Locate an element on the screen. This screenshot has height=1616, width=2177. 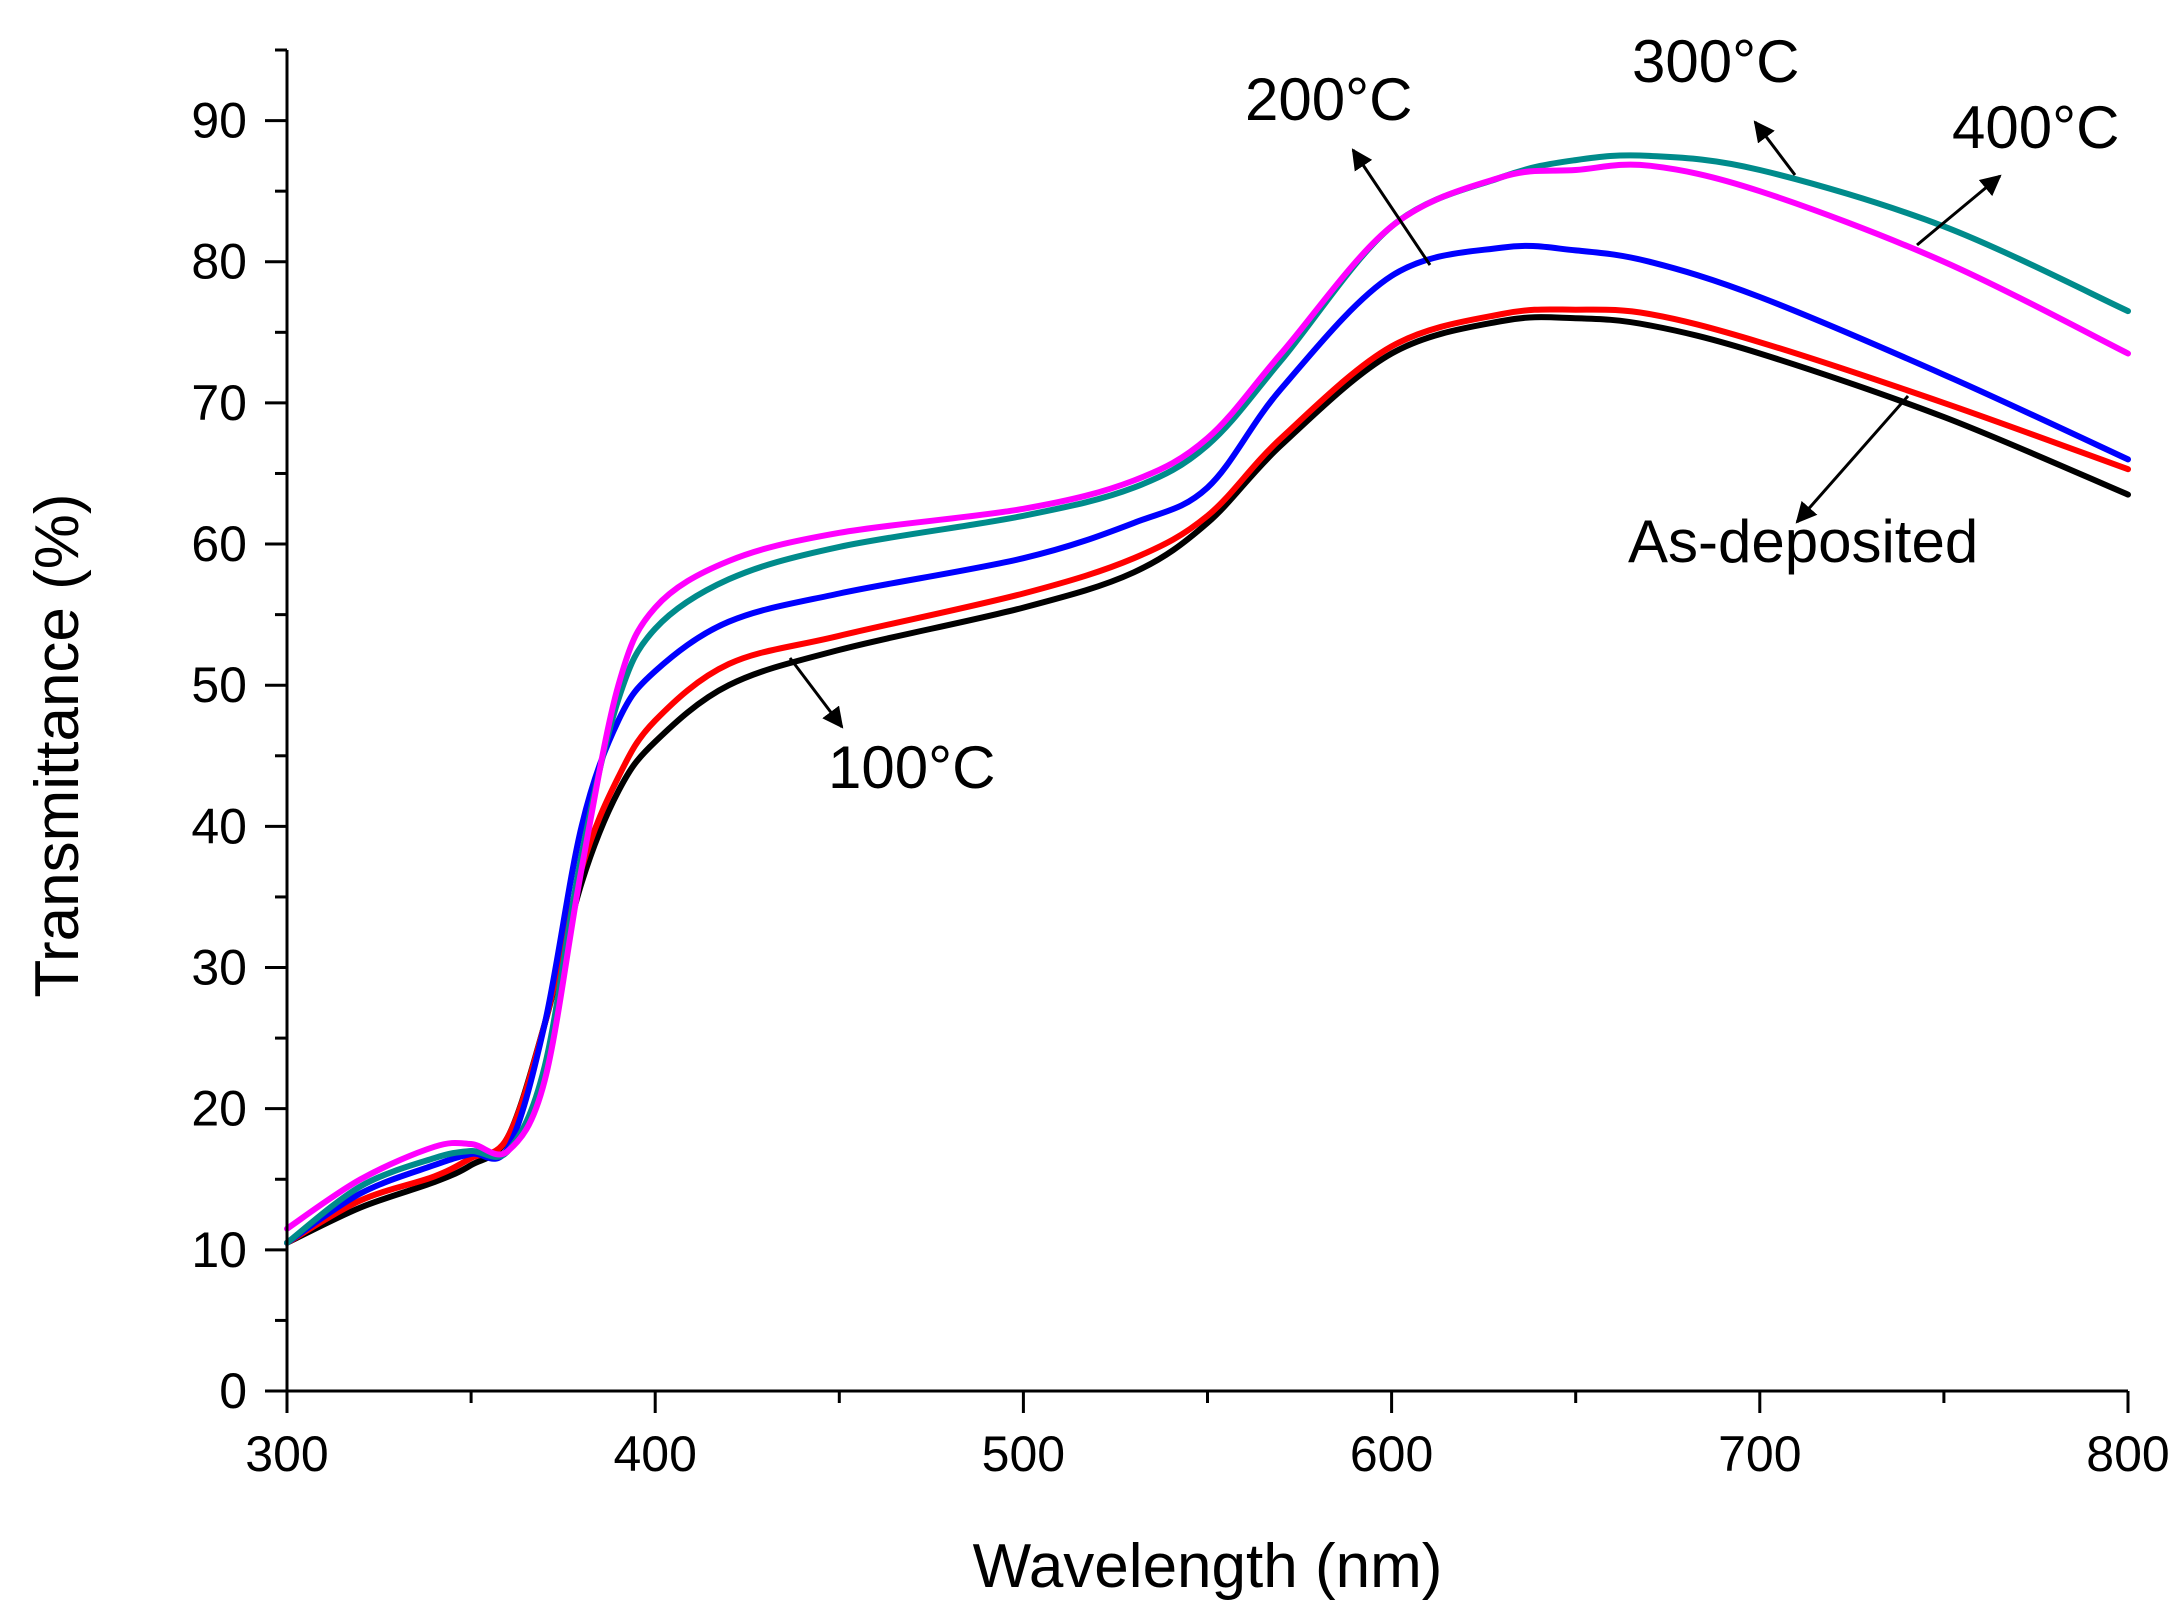
annotation-300c-label: 300°C is located at coordinates (1715, 61).